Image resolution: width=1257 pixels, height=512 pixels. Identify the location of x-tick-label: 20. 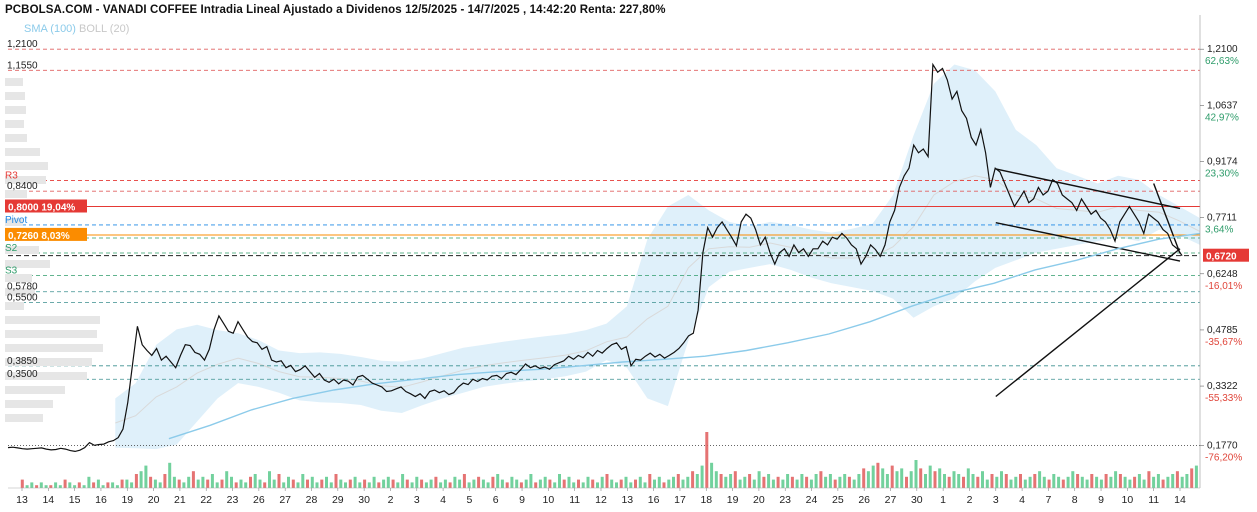
(759, 500).